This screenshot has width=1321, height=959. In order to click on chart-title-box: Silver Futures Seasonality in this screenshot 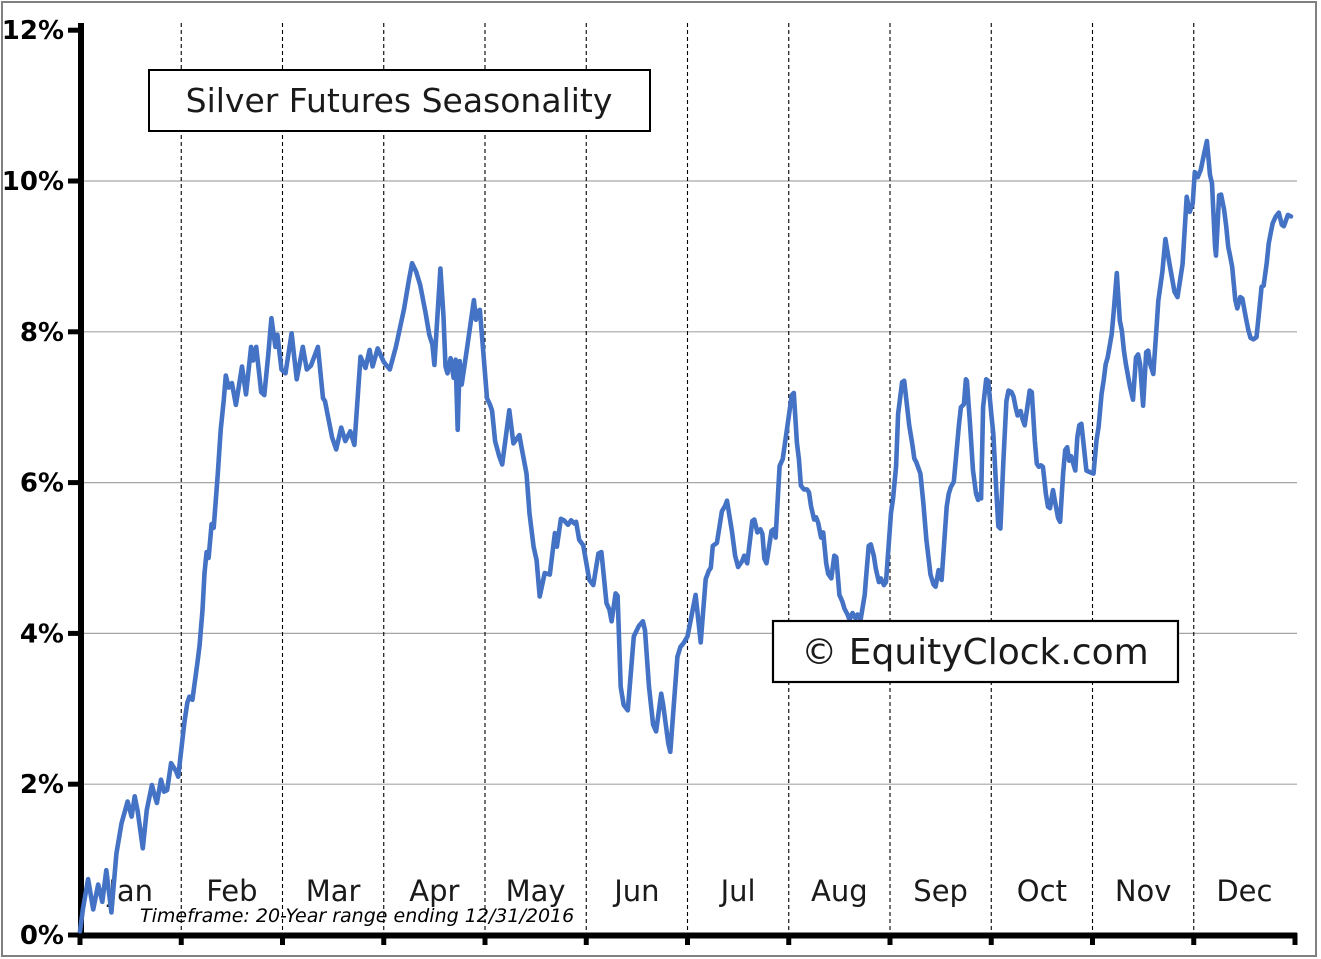, I will do `click(399, 100)`.